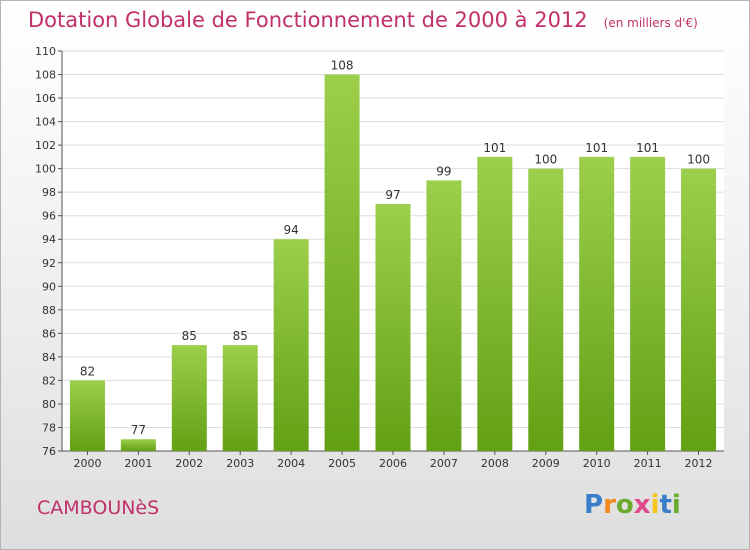 This screenshot has width=750, height=550. Describe the element at coordinates (49, 192) in the screenshot. I see `y-tick-label: 98` at that location.